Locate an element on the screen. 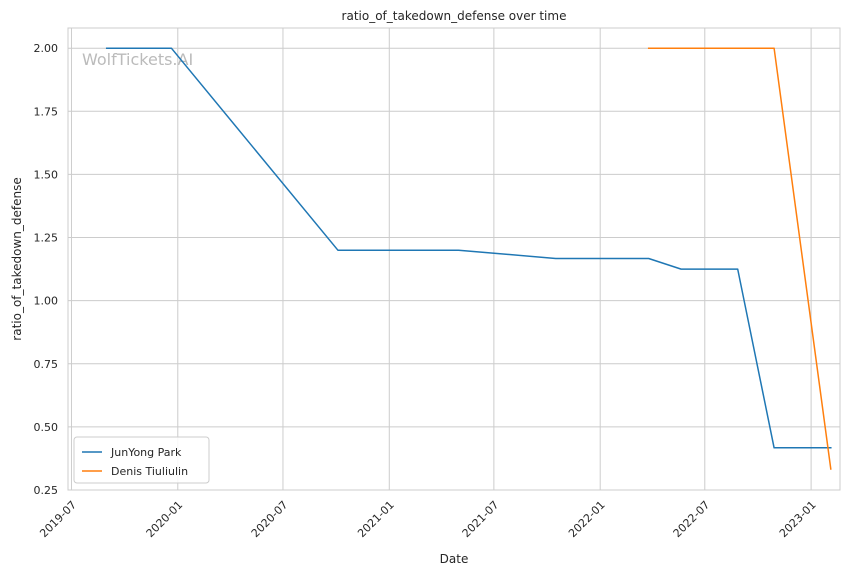 The height and width of the screenshot is (575, 852). legend-label: JunYong Park is located at coordinates (146, 452).